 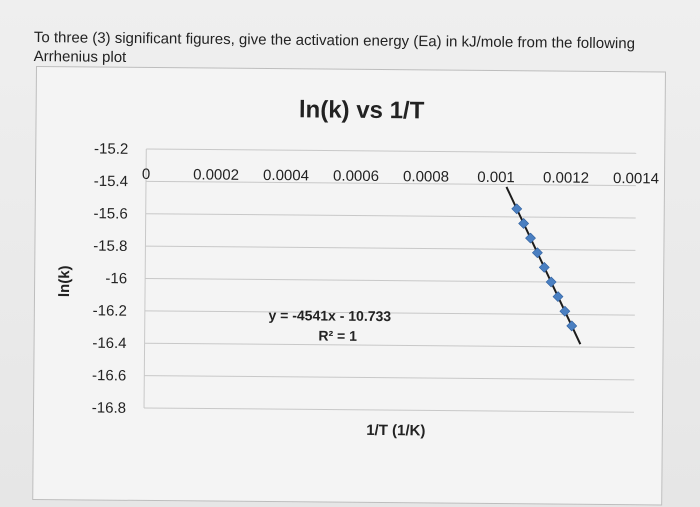 I want to click on x-tick-label: 0.001, so click(x=496, y=177).